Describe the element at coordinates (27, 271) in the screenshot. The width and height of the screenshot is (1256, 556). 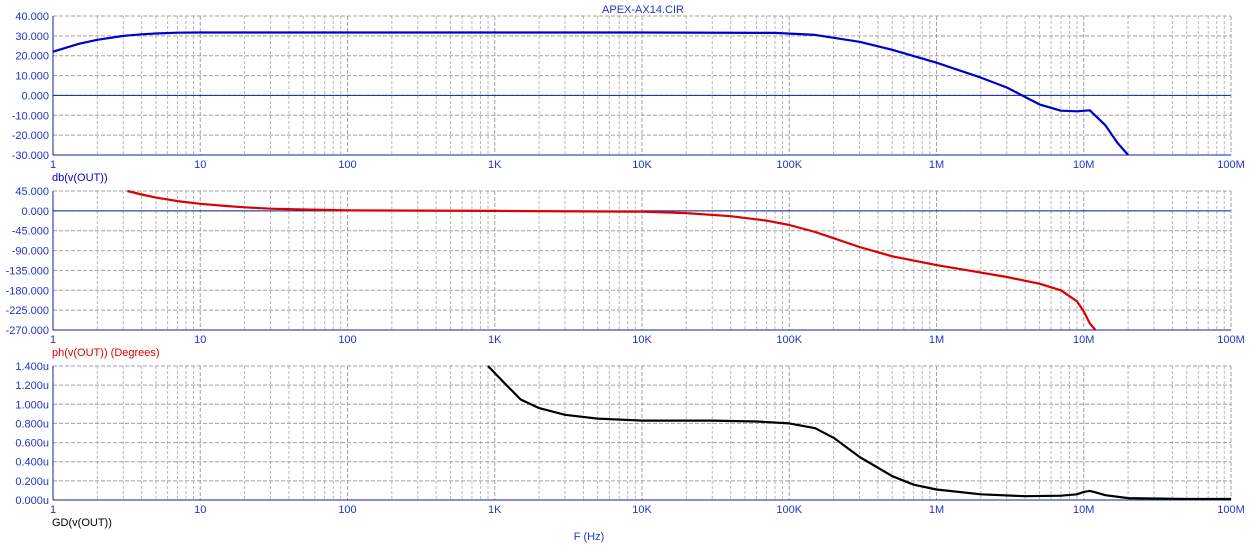
I see `y-tick-label: -135.000` at that location.